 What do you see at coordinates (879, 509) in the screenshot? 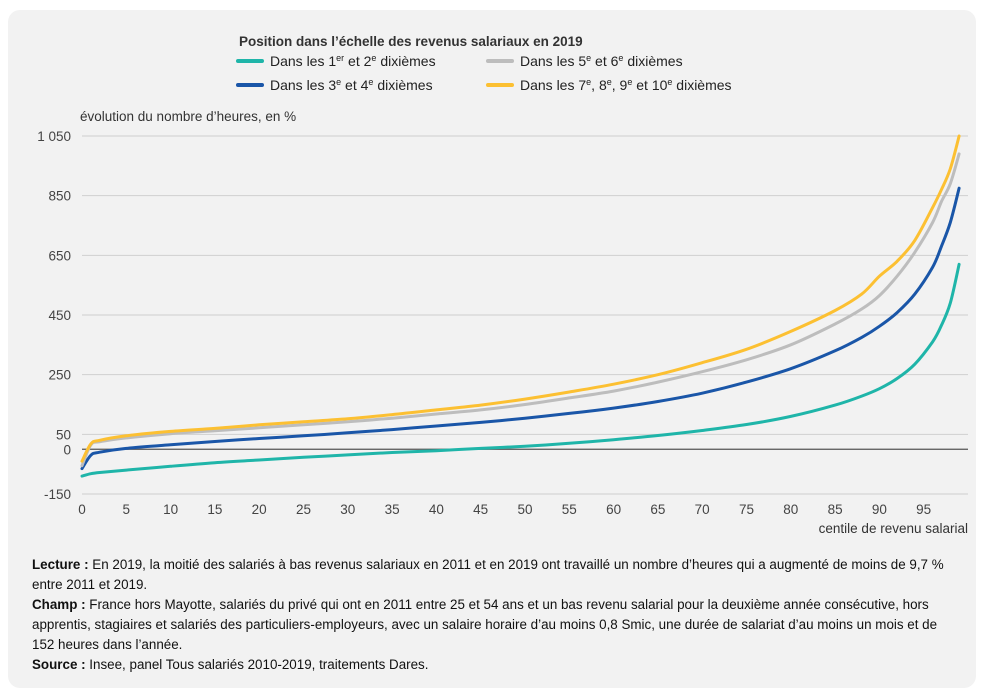
I see `x-tick-label: 90` at bounding box center [879, 509].